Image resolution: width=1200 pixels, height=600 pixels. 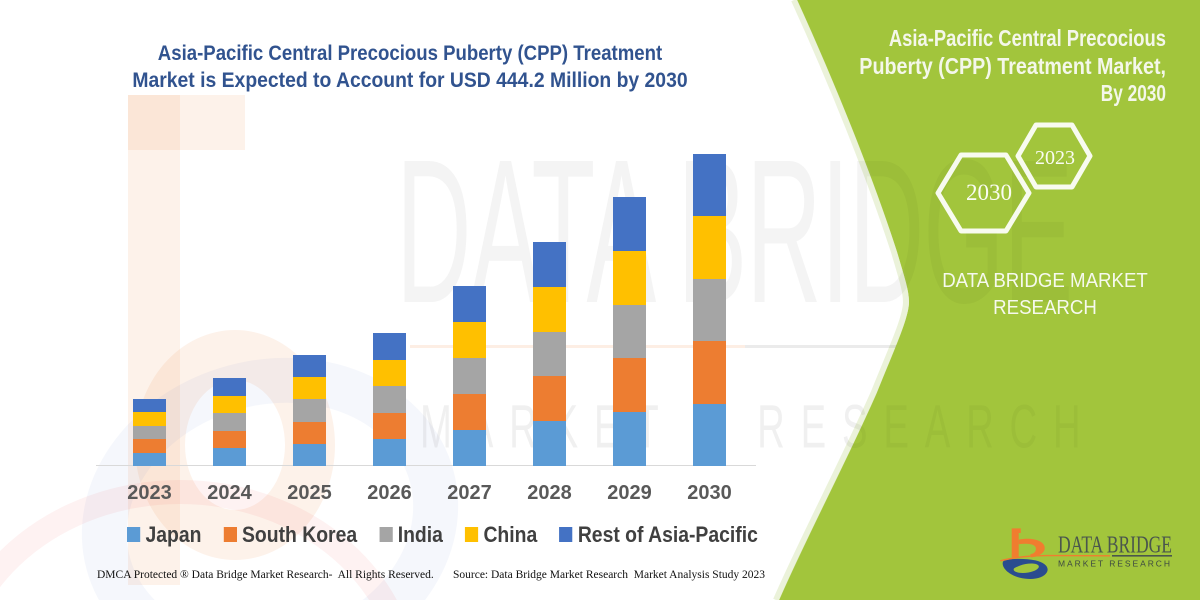 What do you see at coordinates (989, 192) in the screenshot?
I see `svg-text: 2030` at bounding box center [989, 192].